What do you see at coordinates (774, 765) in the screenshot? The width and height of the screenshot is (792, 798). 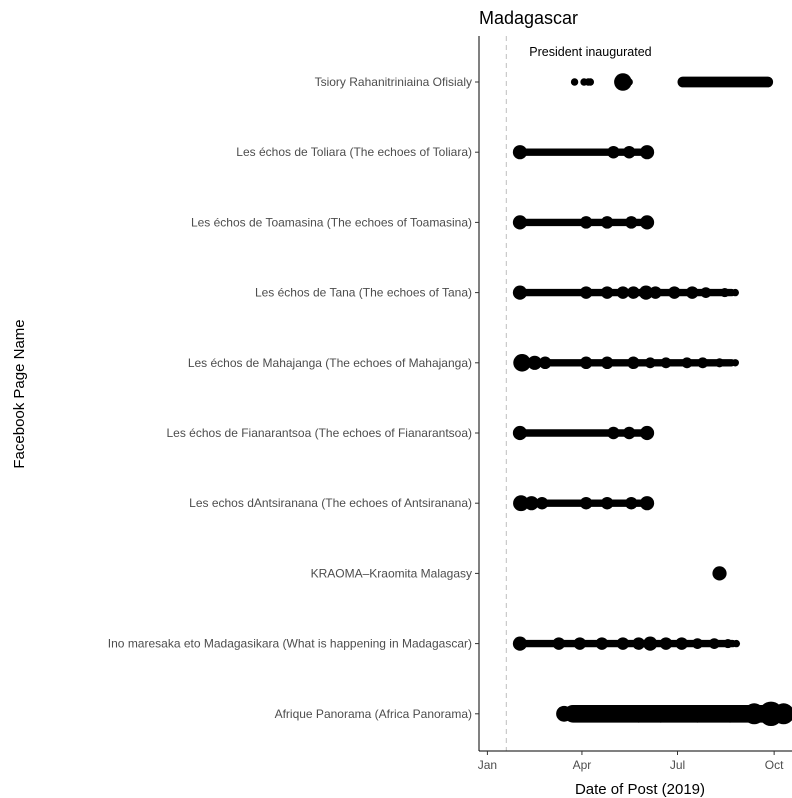 I see `x-tick-label: Oct` at bounding box center [774, 765].